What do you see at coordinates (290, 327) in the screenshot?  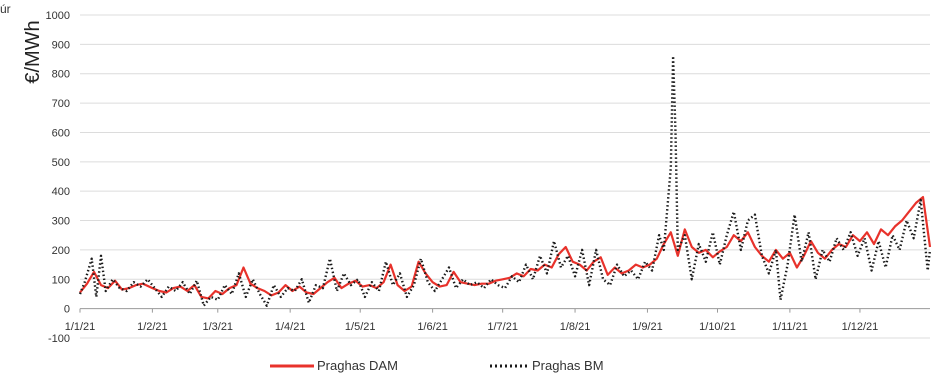 I see `x-tick-label: 1/4/21` at bounding box center [290, 327].